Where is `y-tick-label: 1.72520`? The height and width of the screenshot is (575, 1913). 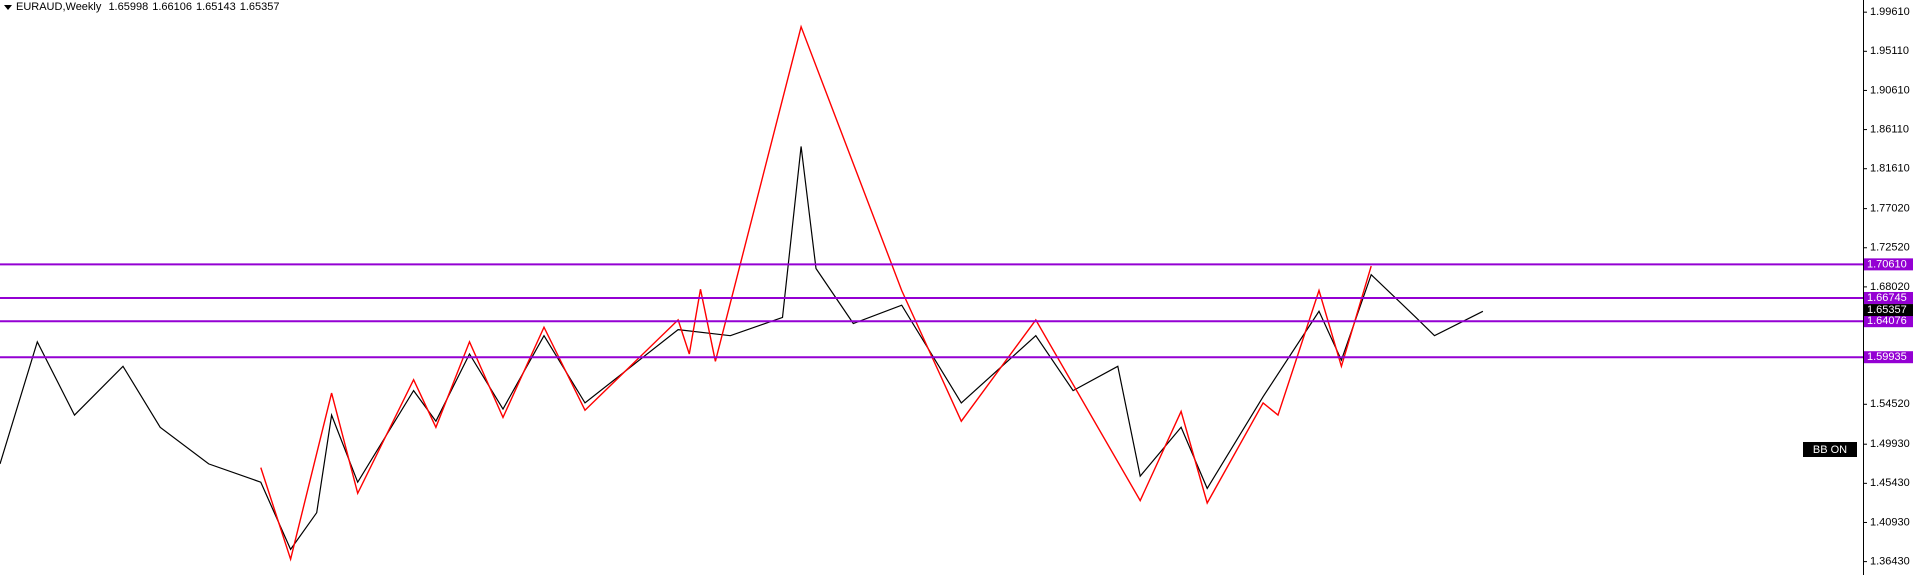
y-tick-label: 1.72520 is located at coordinates (1890, 248).